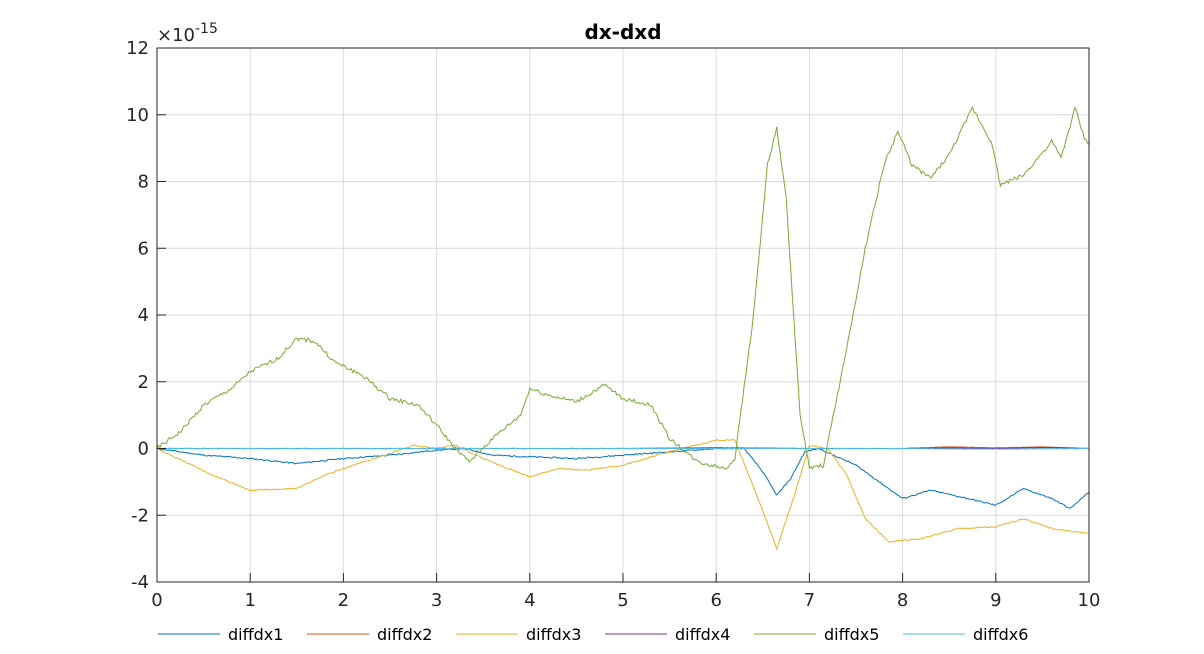 The height and width of the screenshot is (654, 1204). Describe the element at coordinates (249, 600) in the screenshot. I see `x-tick-label: 1` at that location.